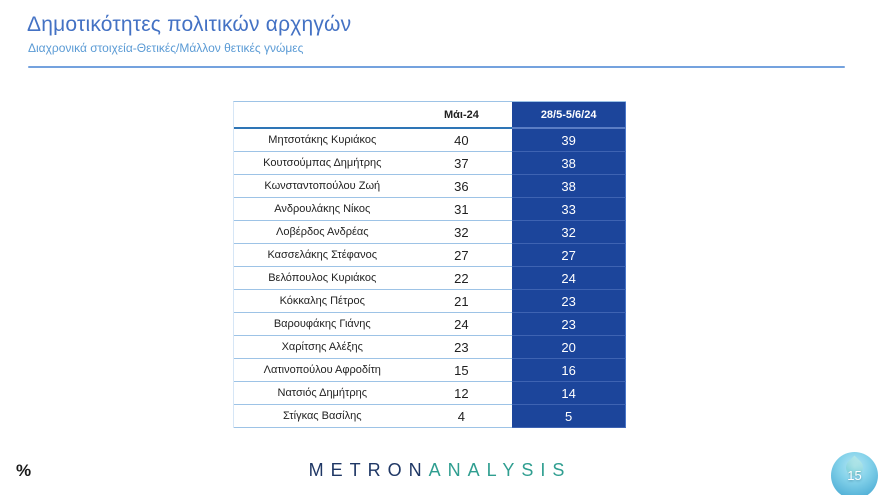 The width and height of the screenshot is (880, 495). What do you see at coordinates (322, 163) in the screenshot?
I see `leader-name: Κουτσούμπας Δημήτρης` at bounding box center [322, 163].